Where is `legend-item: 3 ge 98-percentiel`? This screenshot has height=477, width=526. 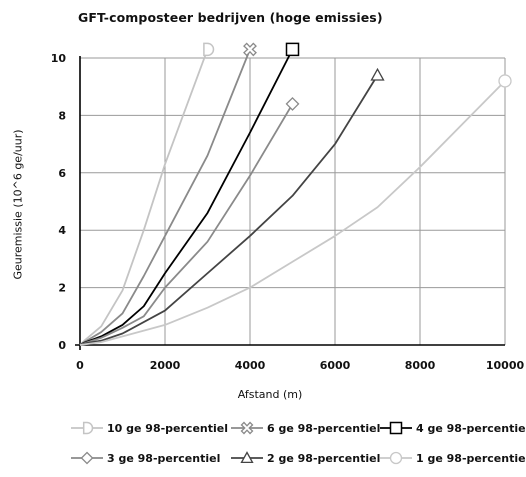
legend-item: 3 ge 98-percentiel is located at coordinates (145, 458).